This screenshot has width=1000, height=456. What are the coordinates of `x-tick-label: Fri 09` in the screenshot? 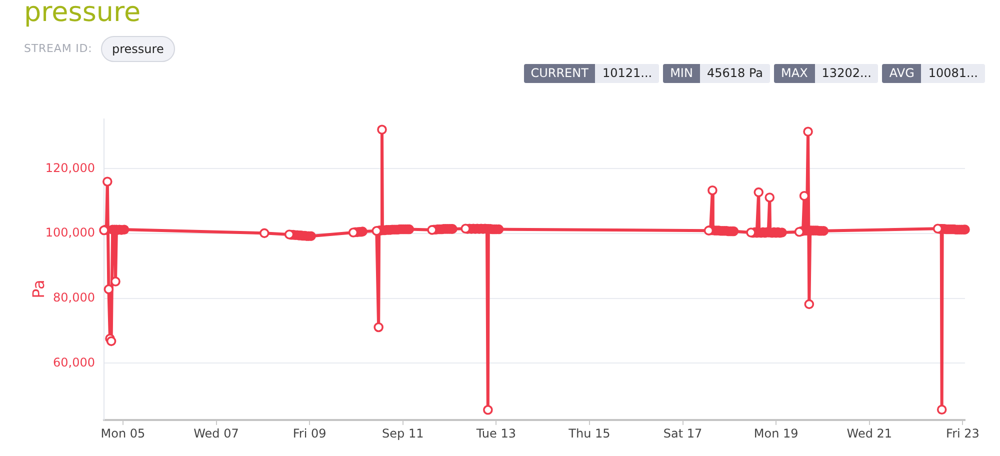 It's located at (309, 433).